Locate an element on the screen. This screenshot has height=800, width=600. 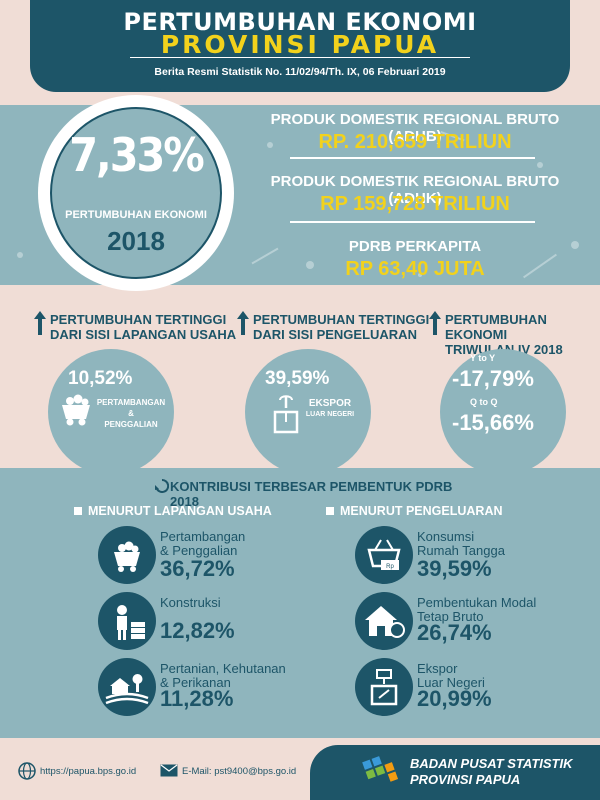
growth-value: 7,33% is located at coordinates (137, 155).